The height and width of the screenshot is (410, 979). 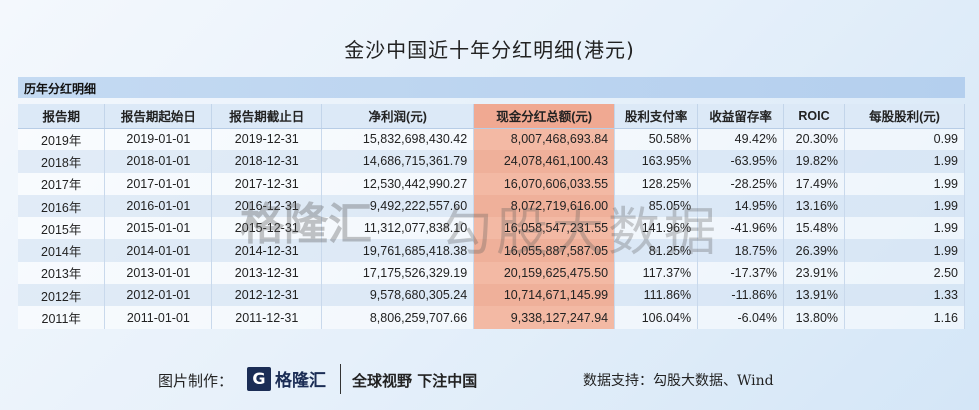 What do you see at coordinates (544, 139) in the screenshot?
I see `table-cell: 8,007,468,693.84` at bounding box center [544, 139].